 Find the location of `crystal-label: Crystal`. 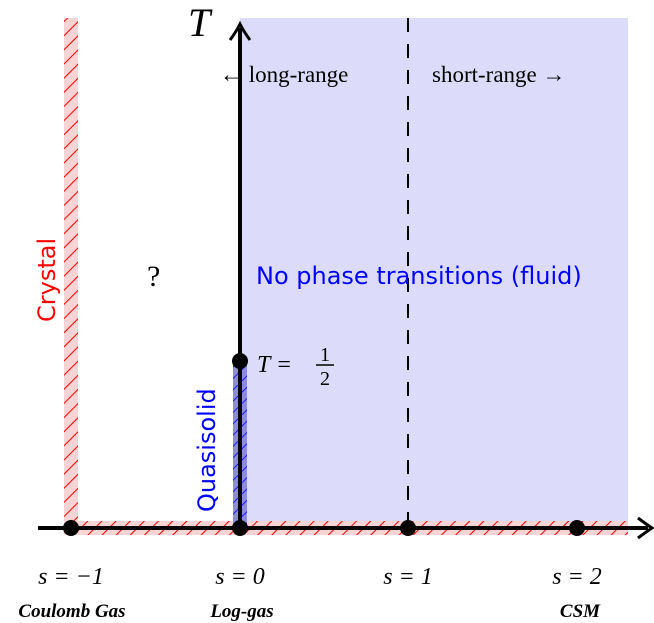

crystal-label: Crystal is located at coordinates (47, 280).